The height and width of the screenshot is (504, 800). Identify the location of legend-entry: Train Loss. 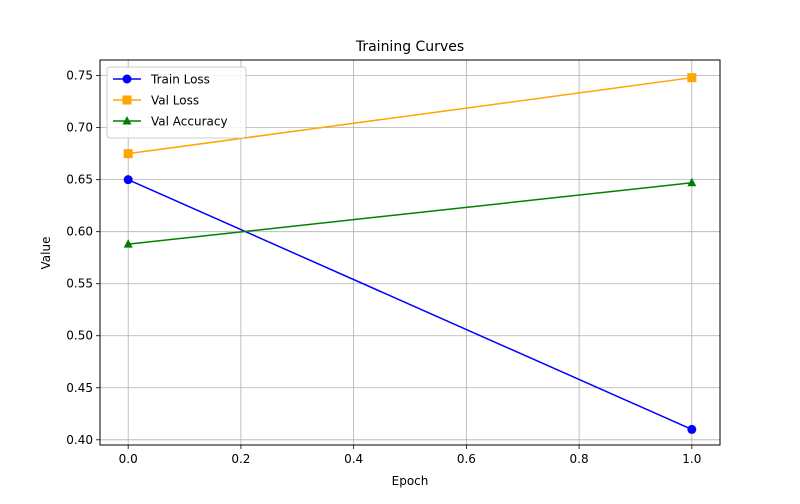
(161, 80).